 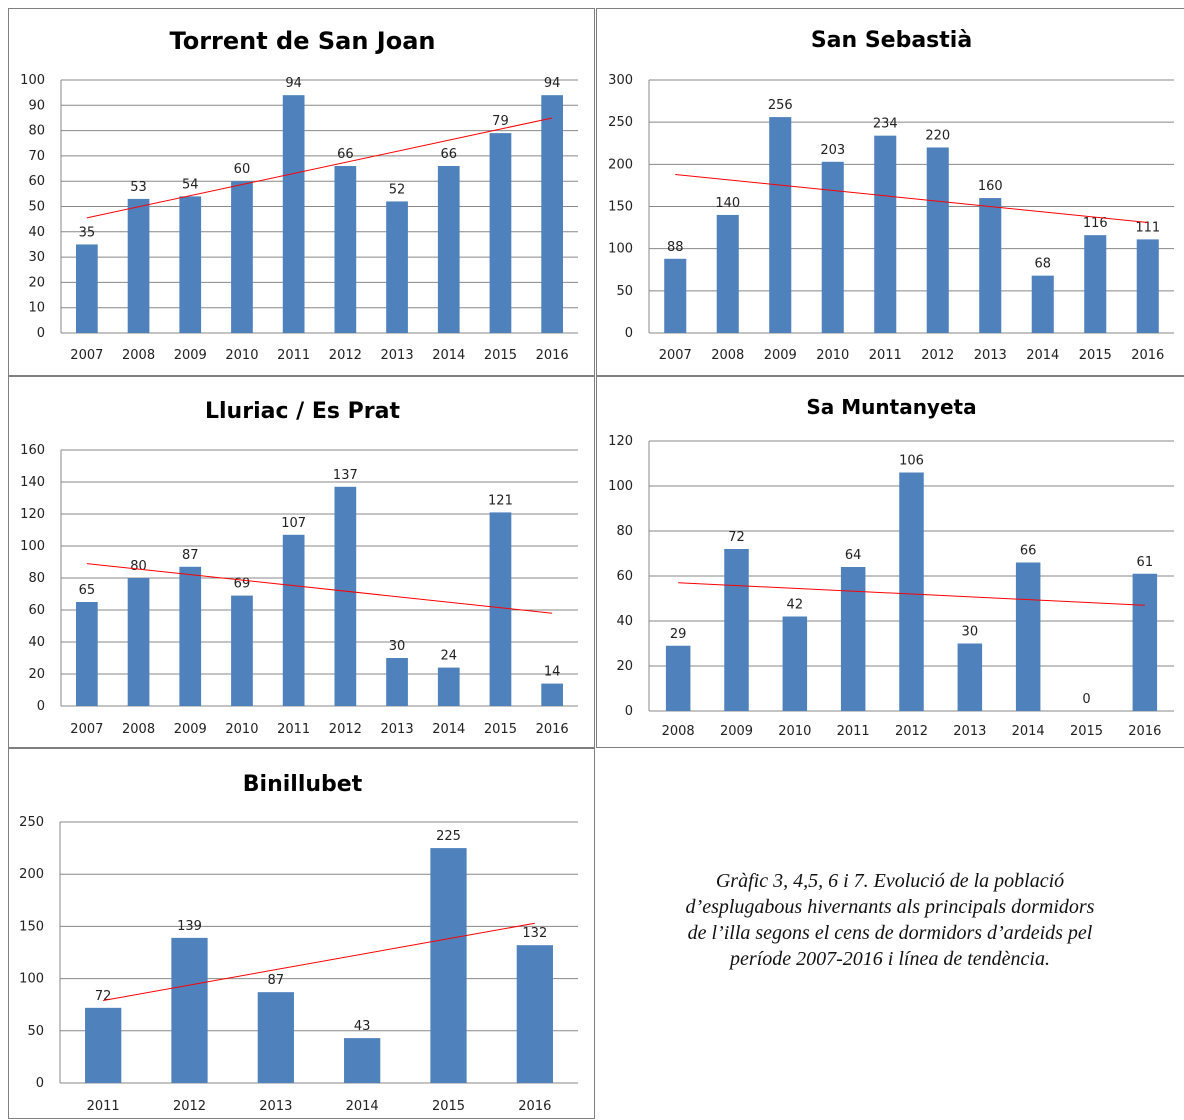 I want to click on data-label-2016: 94, so click(x=552, y=83).